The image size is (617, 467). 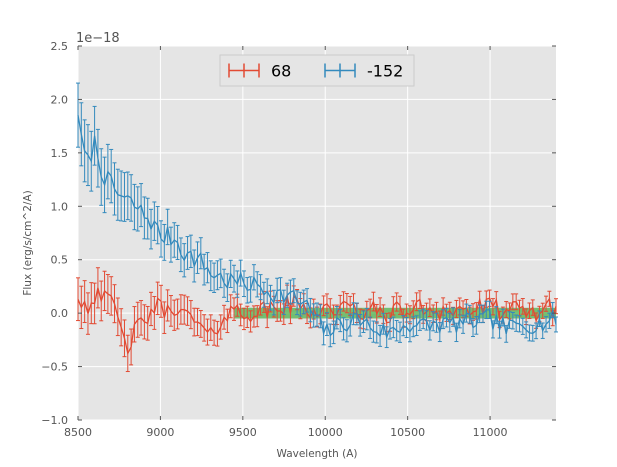 I want to click on legend-label-minus-152: -152, so click(x=385, y=71).